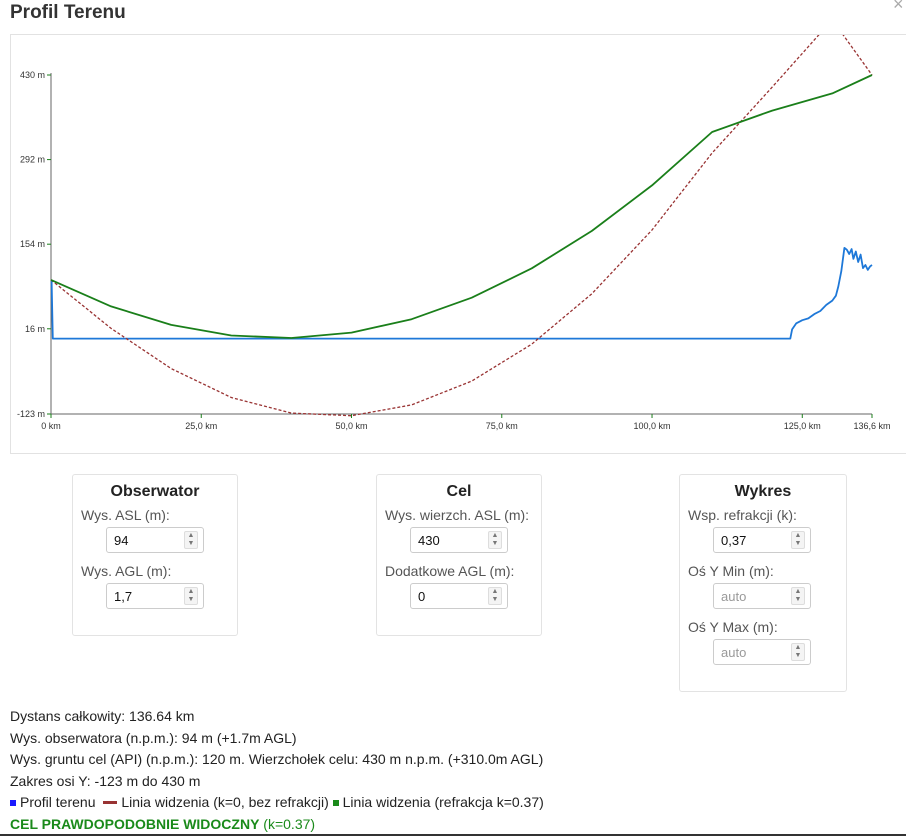 The height and width of the screenshot is (836, 906). Describe the element at coordinates (32, 75) in the screenshot. I see `y-tick-label: 430 m` at that location.